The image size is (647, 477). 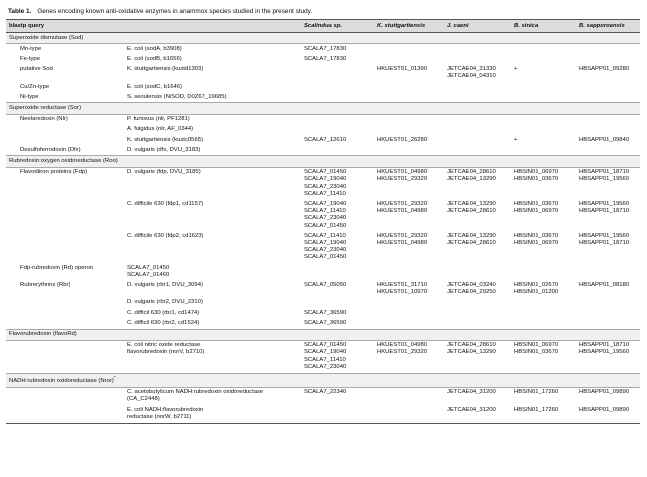 What do you see at coordinates (543, 414) in the screenshot?
I see `table-cell: HBSIN01_17260` at bounding box center [543, 414].